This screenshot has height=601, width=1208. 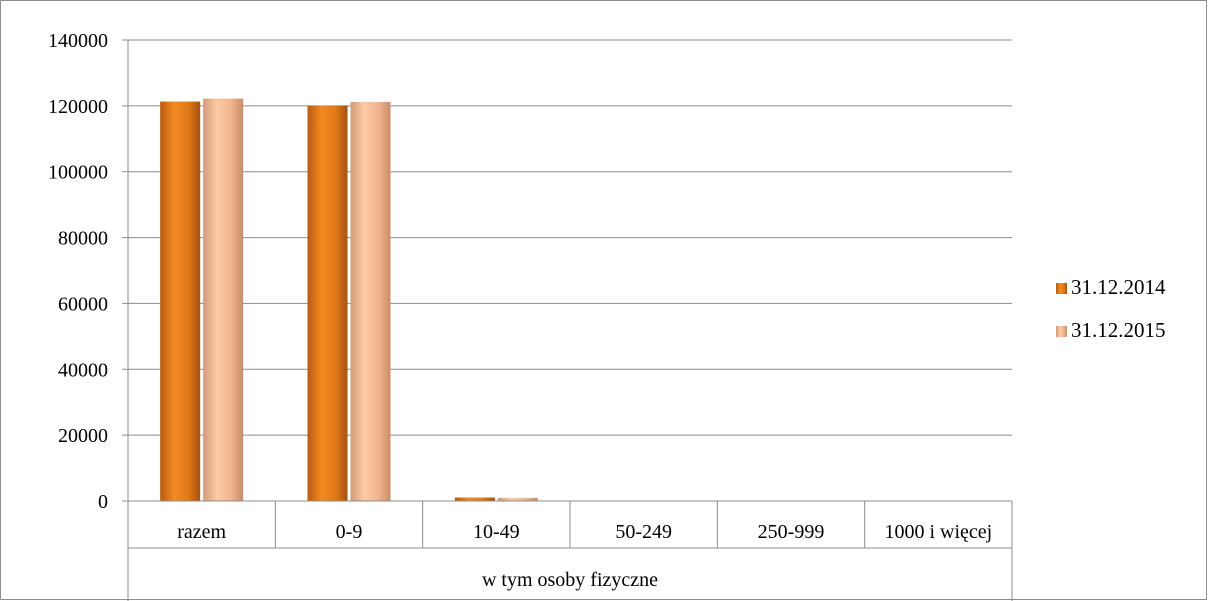 I want to click on x-tick-label: razem, so click(x=201, y=532).